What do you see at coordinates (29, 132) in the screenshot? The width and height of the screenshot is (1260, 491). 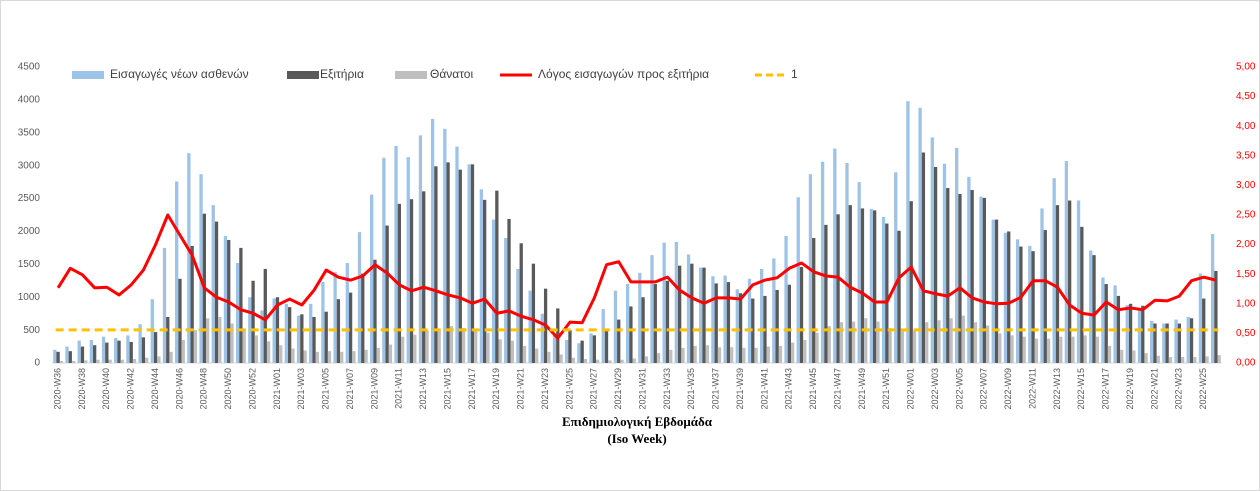 I see `y-tick-label: 3500` at bounding box center [29, 132].